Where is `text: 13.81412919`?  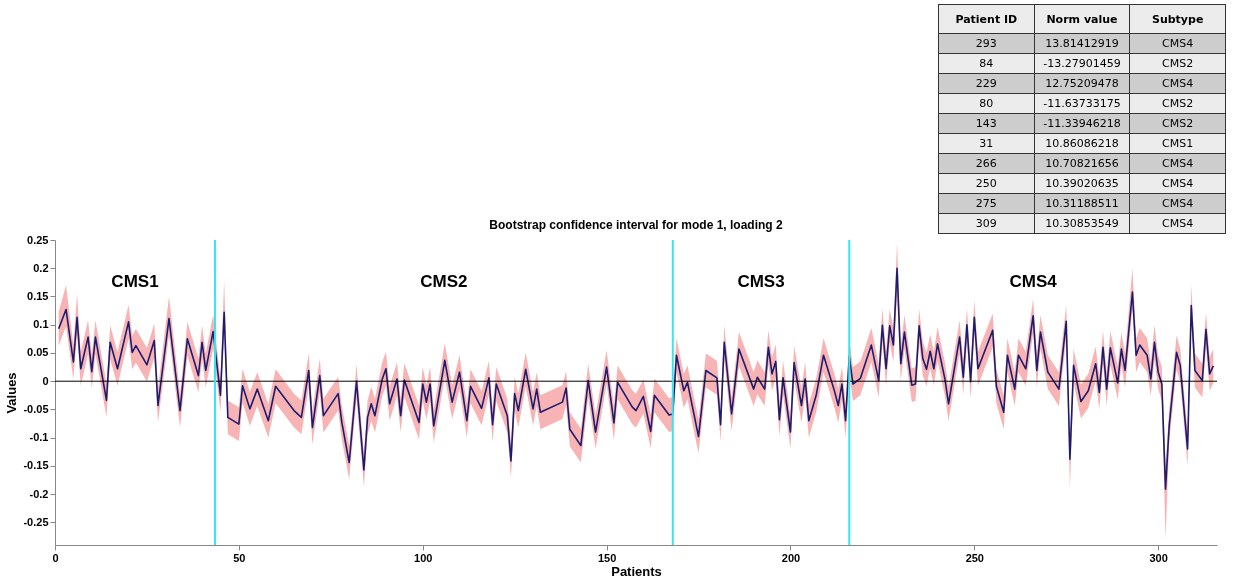 text: 13.81412919 is located at coordinates (1082, 43).